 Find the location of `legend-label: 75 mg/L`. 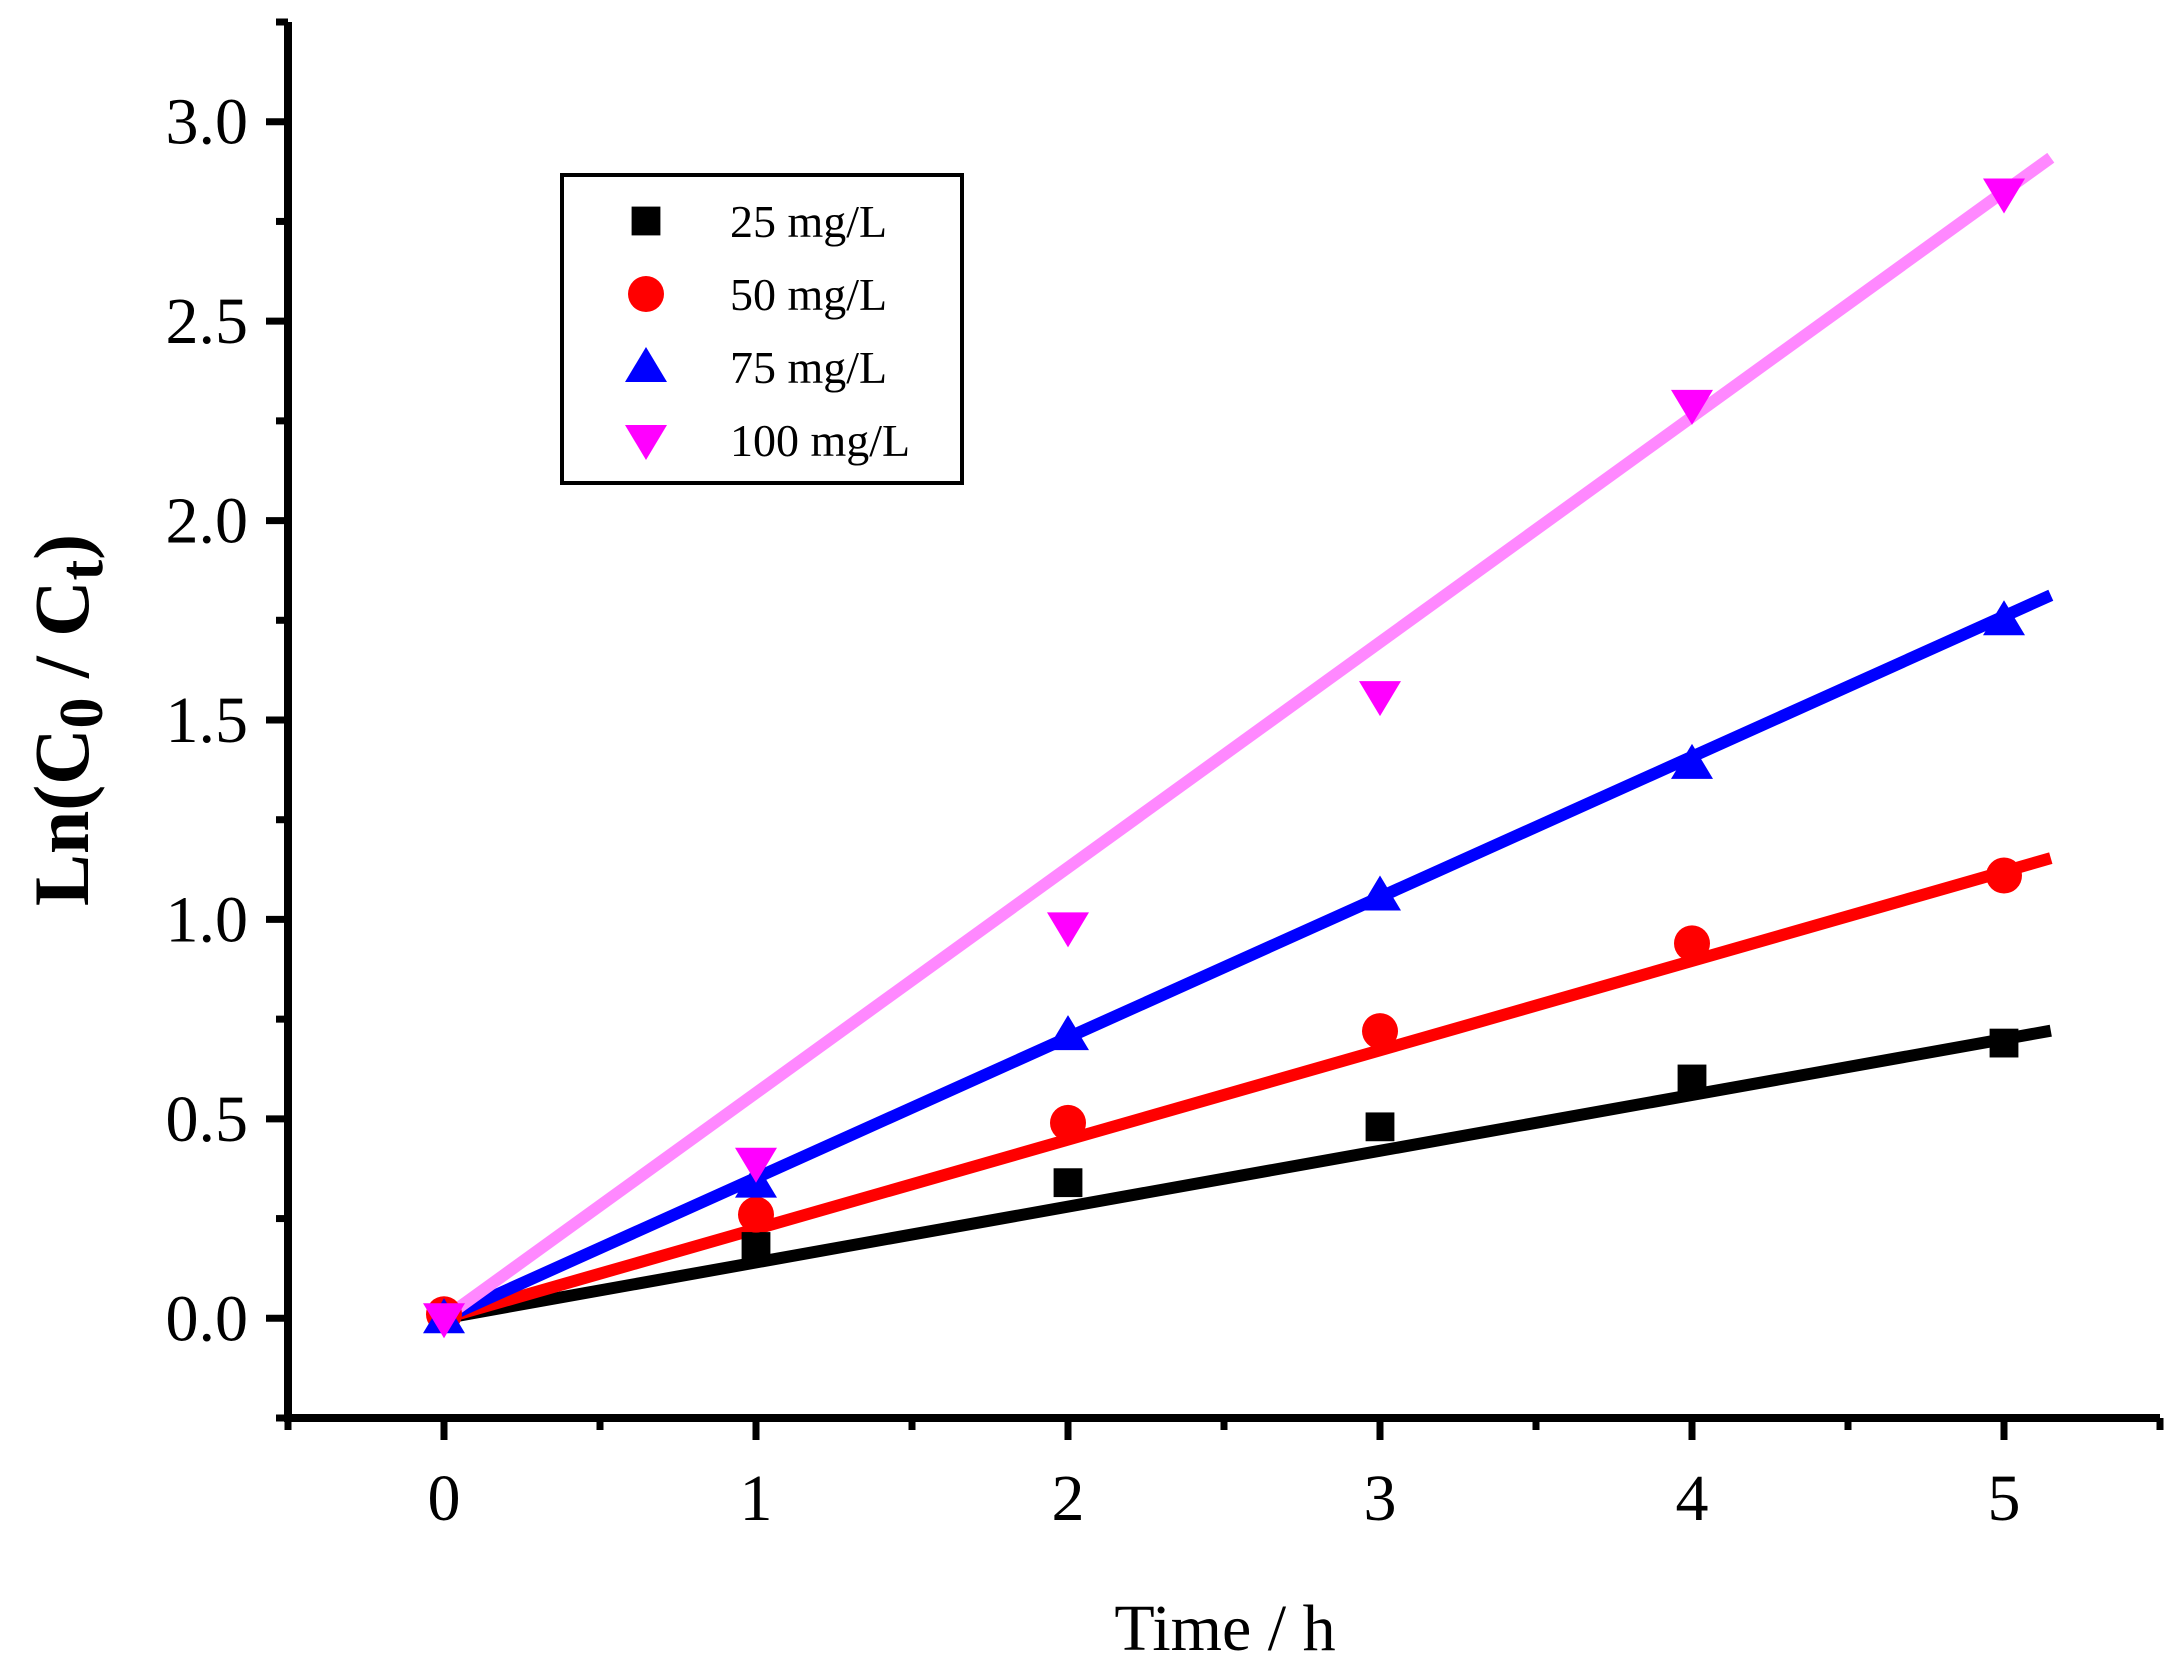

legend-label: 75 mg/L is located at coordinates (808, 367).